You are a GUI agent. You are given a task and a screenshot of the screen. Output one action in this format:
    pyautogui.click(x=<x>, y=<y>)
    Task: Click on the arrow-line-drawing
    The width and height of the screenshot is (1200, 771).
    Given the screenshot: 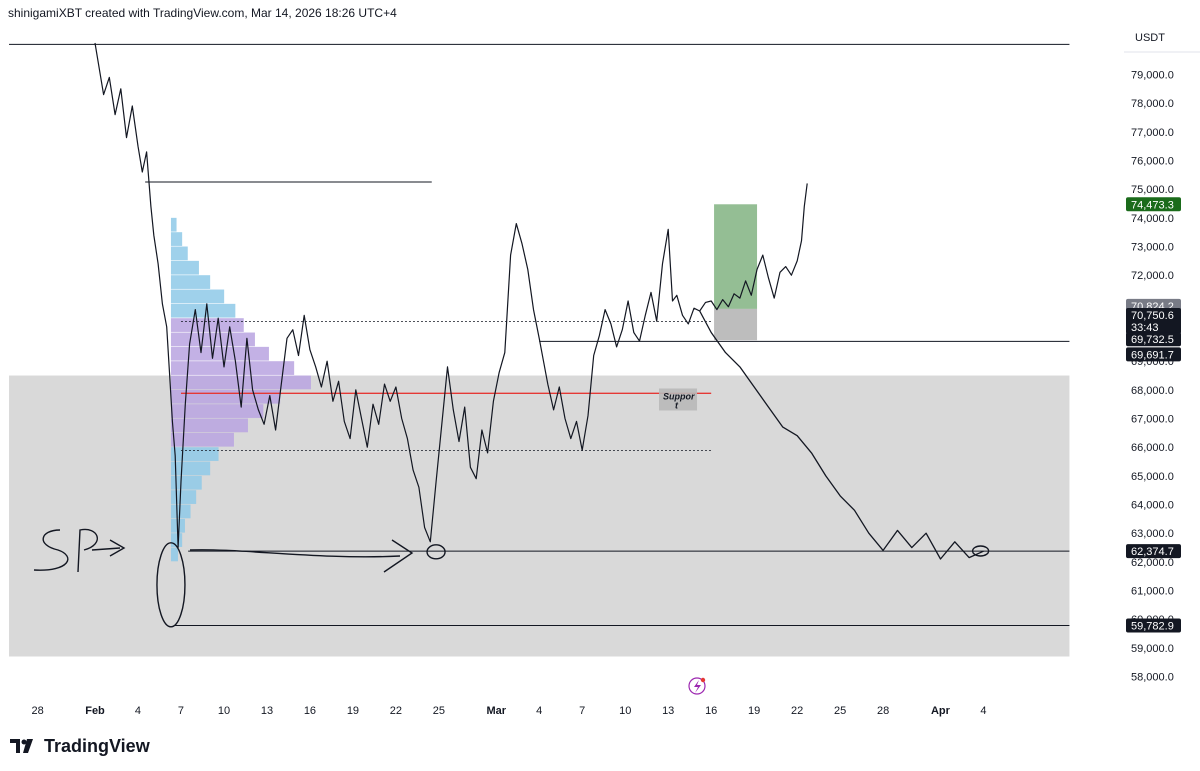 What is the action you would take?
    pyautogui.click(x=295, y=553)
    